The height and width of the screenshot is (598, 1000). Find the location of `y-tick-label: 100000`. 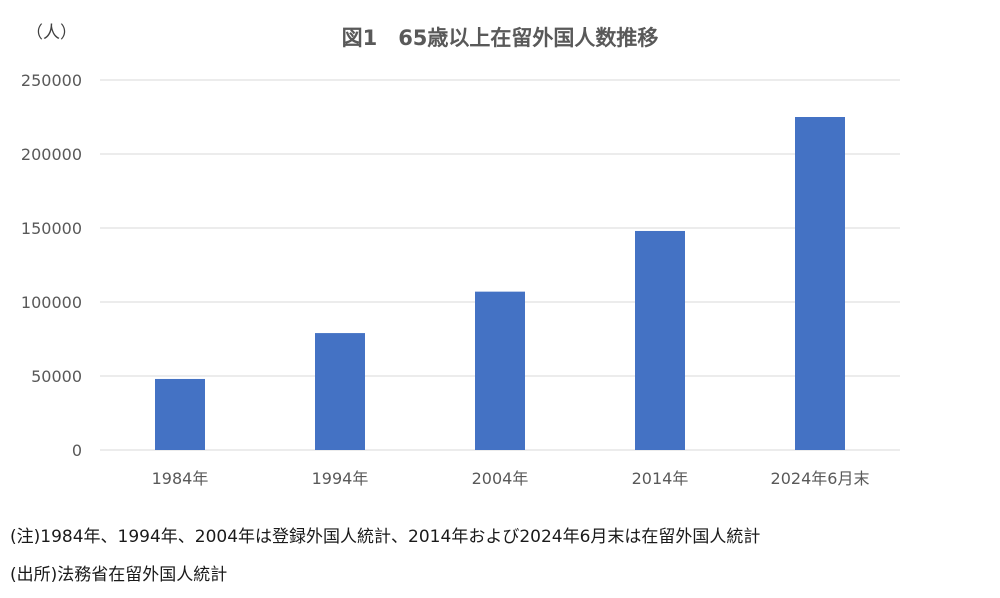

y-tick-label: 100000 is located at coordinates (51, 302).